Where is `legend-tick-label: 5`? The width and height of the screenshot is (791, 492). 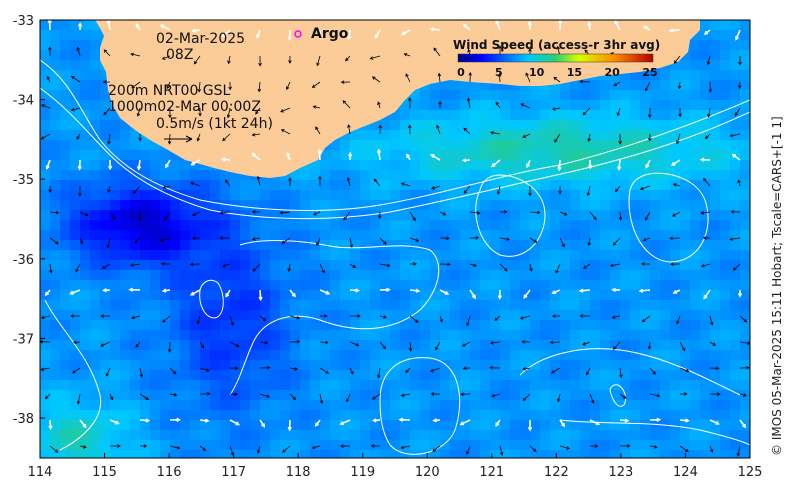 legend-tick-label: 5 is located at coordinates (499, 72).